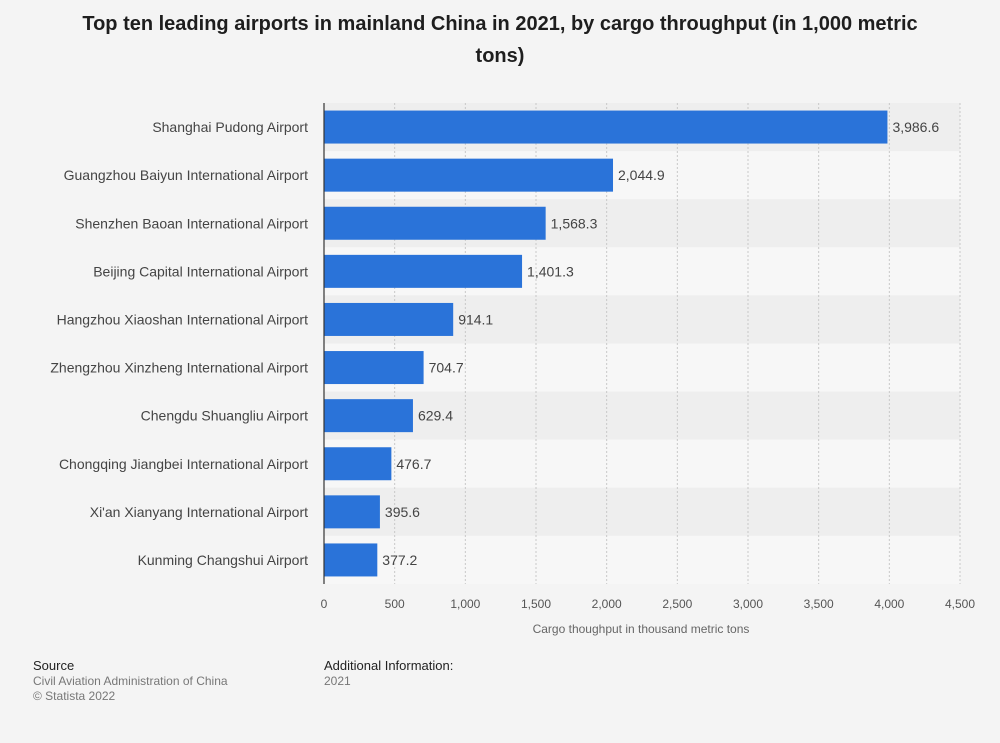 Image resolution: width=1000 pixels, height=743 pixels. What do you see at coordinates (435, 416) in the screenshot?
I see `value-label: 629.4` at bounding box center [435, 416].